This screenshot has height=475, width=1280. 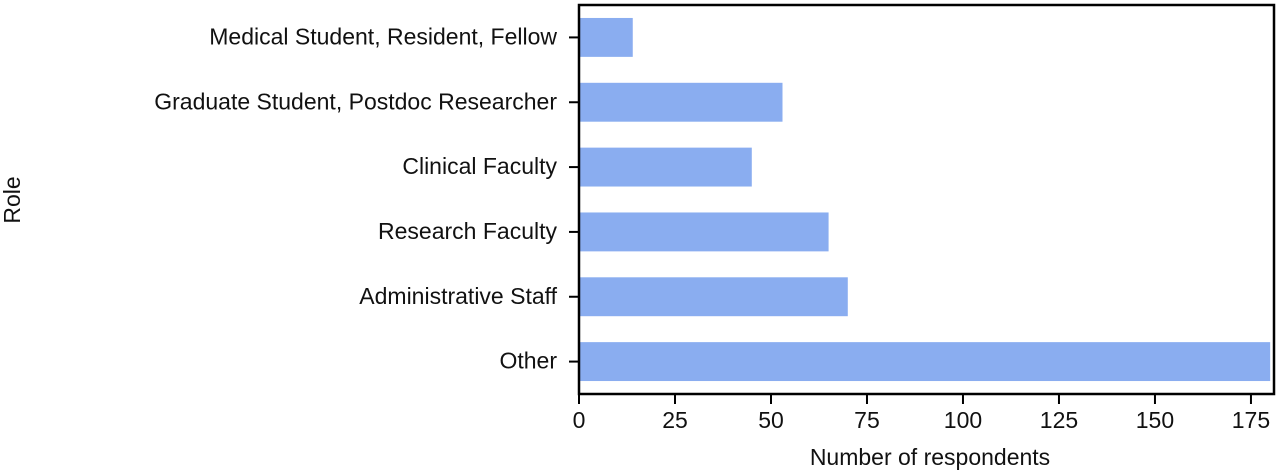 What do you see at coordinates (383, 36) in the screenshot?
I see `y-tick-label: Medical Student, Resident, Fellow` at bounding box center [383, 36].